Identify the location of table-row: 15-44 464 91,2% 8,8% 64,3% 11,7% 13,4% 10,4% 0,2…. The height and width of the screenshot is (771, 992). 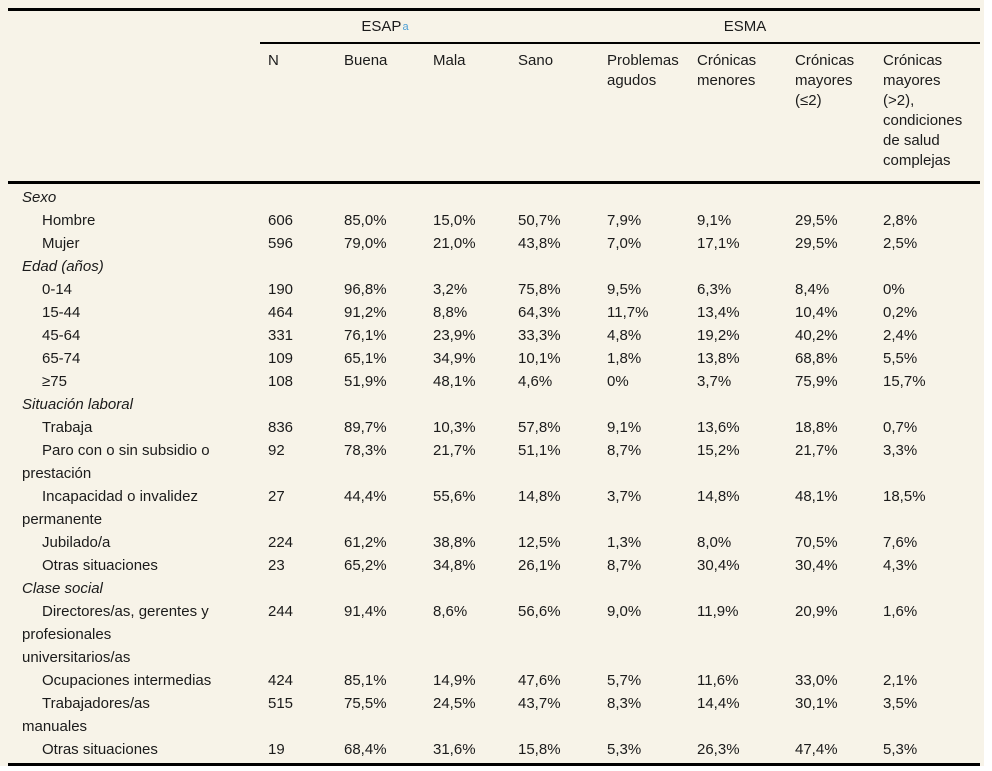
(494, 312).